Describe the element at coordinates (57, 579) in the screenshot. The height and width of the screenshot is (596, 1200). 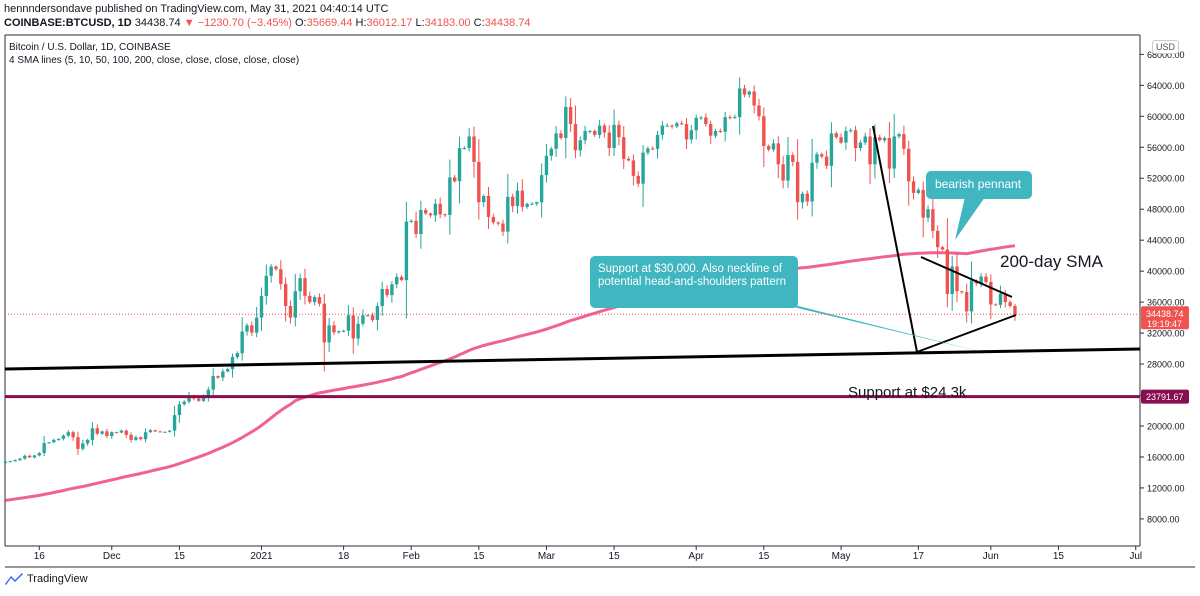
I see `footer-brand: TradingView` at that location.